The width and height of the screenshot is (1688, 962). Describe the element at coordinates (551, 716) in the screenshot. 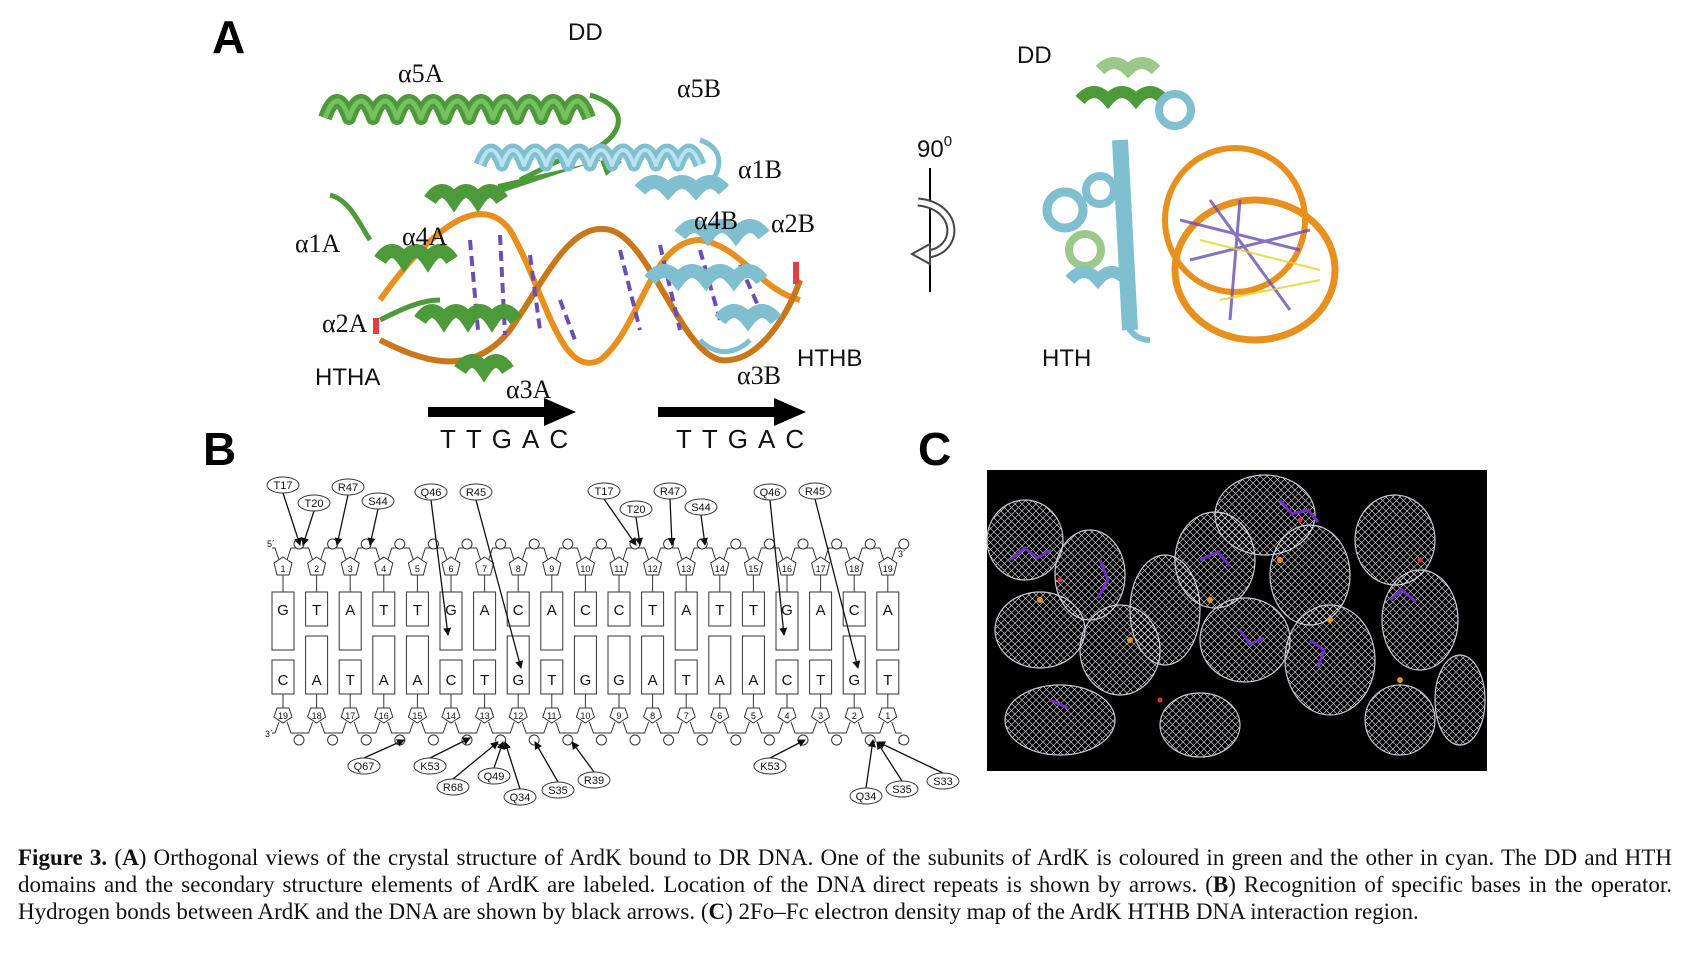

I see `bottom-position-number: 11` at that location.